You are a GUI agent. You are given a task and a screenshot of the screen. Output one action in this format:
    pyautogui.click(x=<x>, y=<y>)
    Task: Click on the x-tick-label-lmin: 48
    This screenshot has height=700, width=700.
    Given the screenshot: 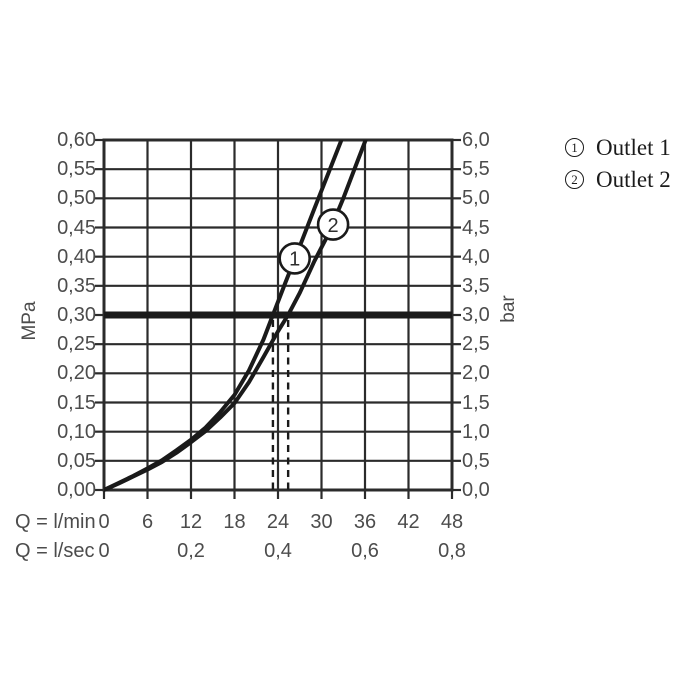 What is the action you would take?
    pyautogui.click(x=452, y=522)
    